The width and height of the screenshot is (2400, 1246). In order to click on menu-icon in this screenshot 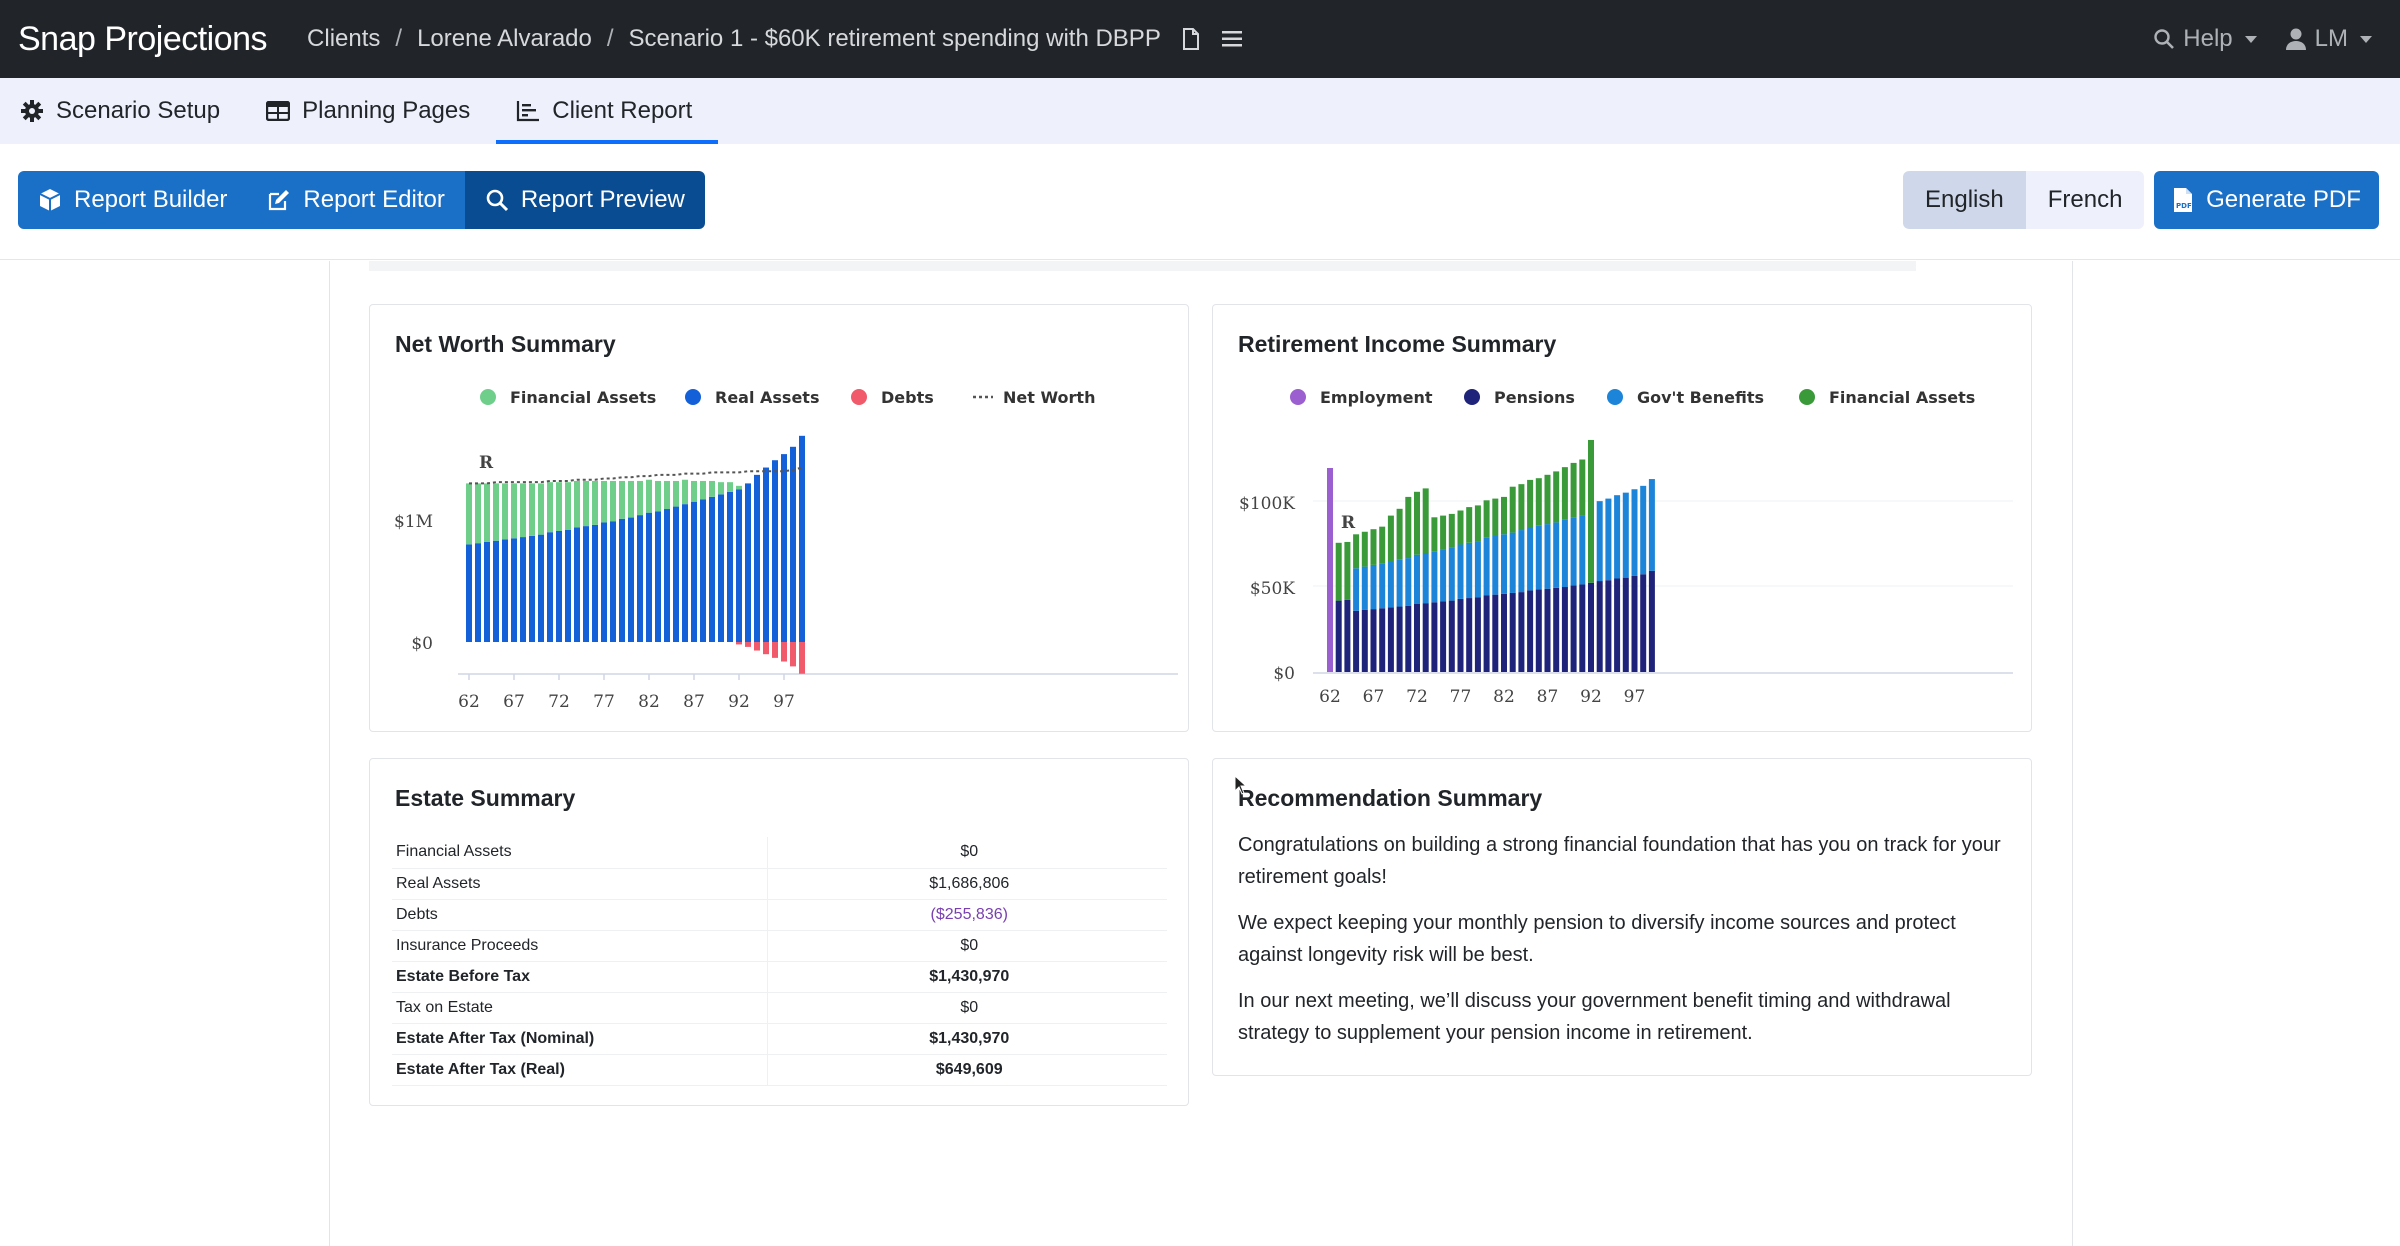, I will do `click(1232, 39)`.